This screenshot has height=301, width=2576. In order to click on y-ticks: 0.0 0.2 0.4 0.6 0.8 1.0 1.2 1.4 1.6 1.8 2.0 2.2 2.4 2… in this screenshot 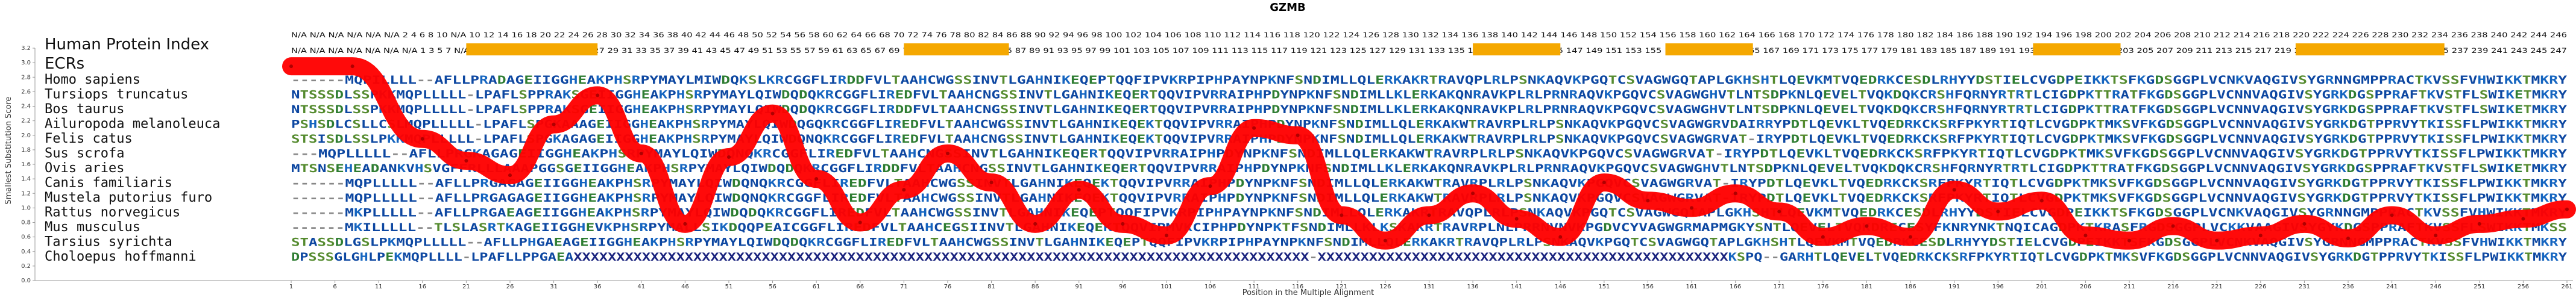, I will do `click(28, 164)`.